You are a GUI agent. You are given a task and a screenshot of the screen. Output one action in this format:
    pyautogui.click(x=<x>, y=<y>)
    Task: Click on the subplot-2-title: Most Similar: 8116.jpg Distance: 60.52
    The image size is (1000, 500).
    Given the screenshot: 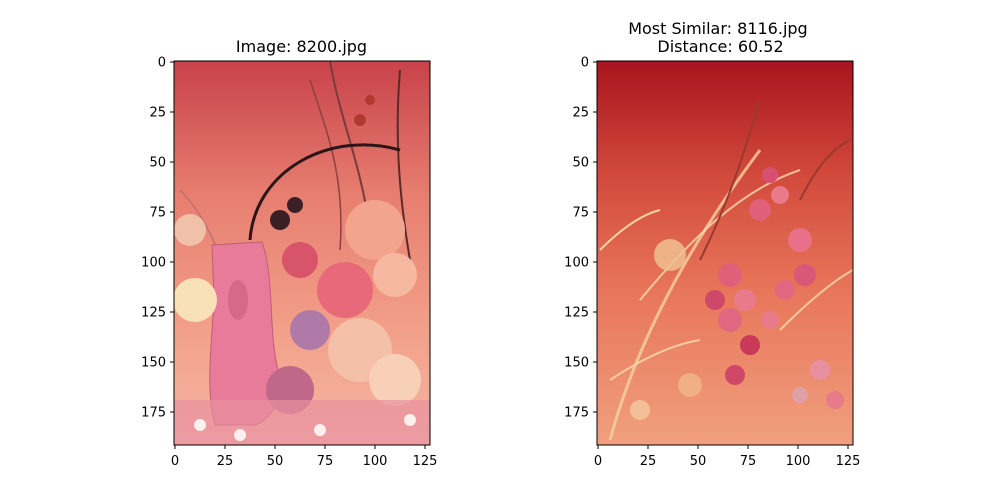 What is the action you would take?
    pyautogui.click(x=720, y=37)
    